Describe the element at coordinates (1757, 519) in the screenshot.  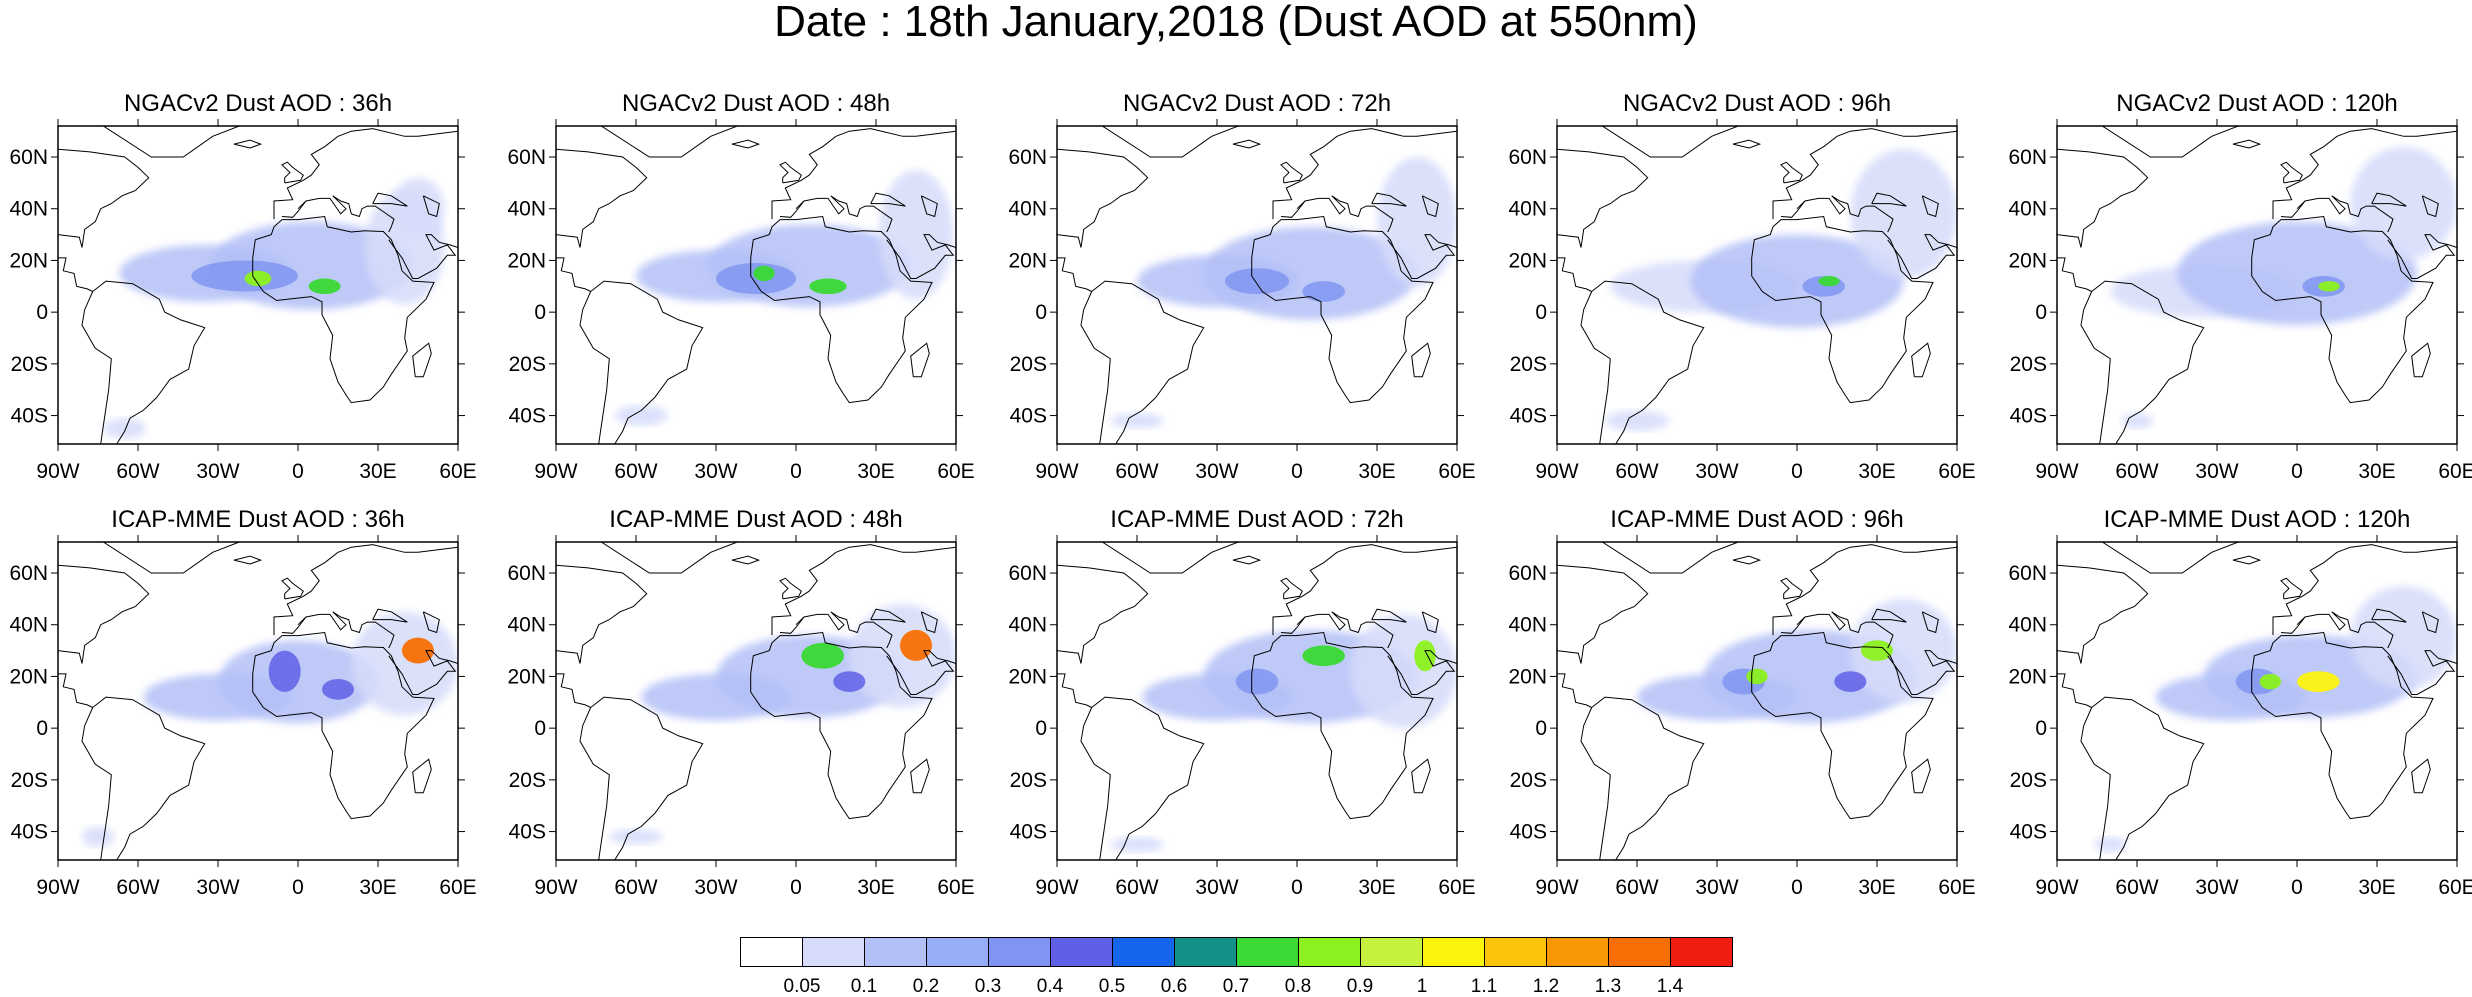
I see `panel-title: ICAP-MME Dust AOD : 96h` at that location.